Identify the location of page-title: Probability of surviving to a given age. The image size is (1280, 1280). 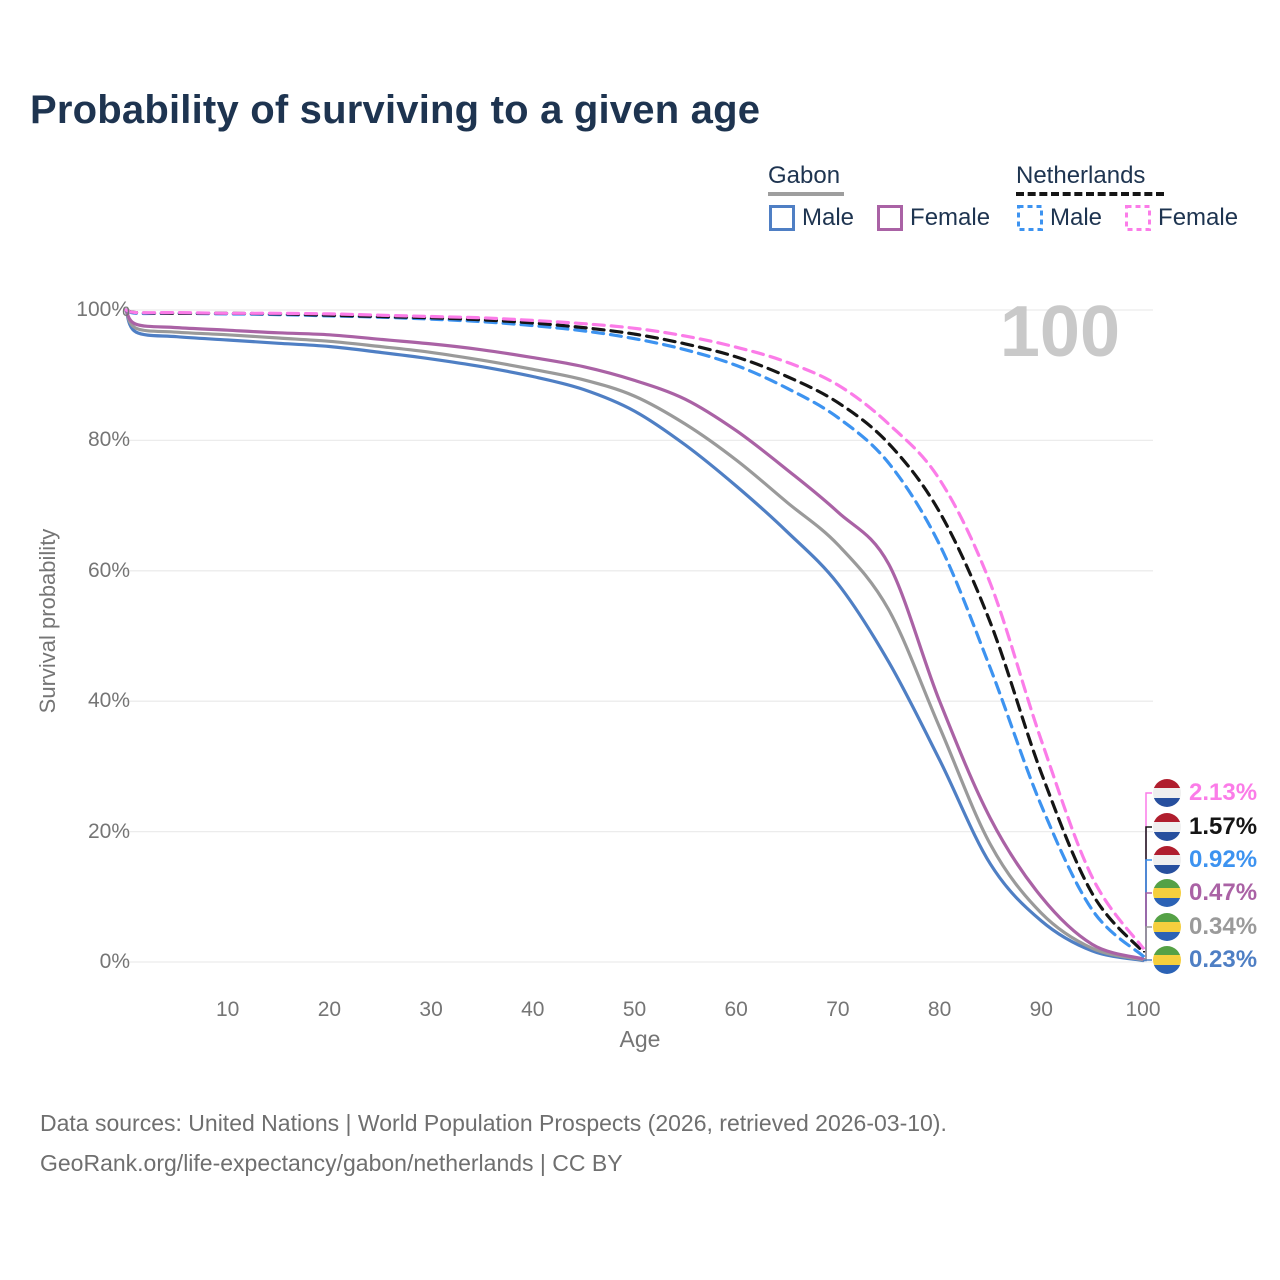
(395, 110).